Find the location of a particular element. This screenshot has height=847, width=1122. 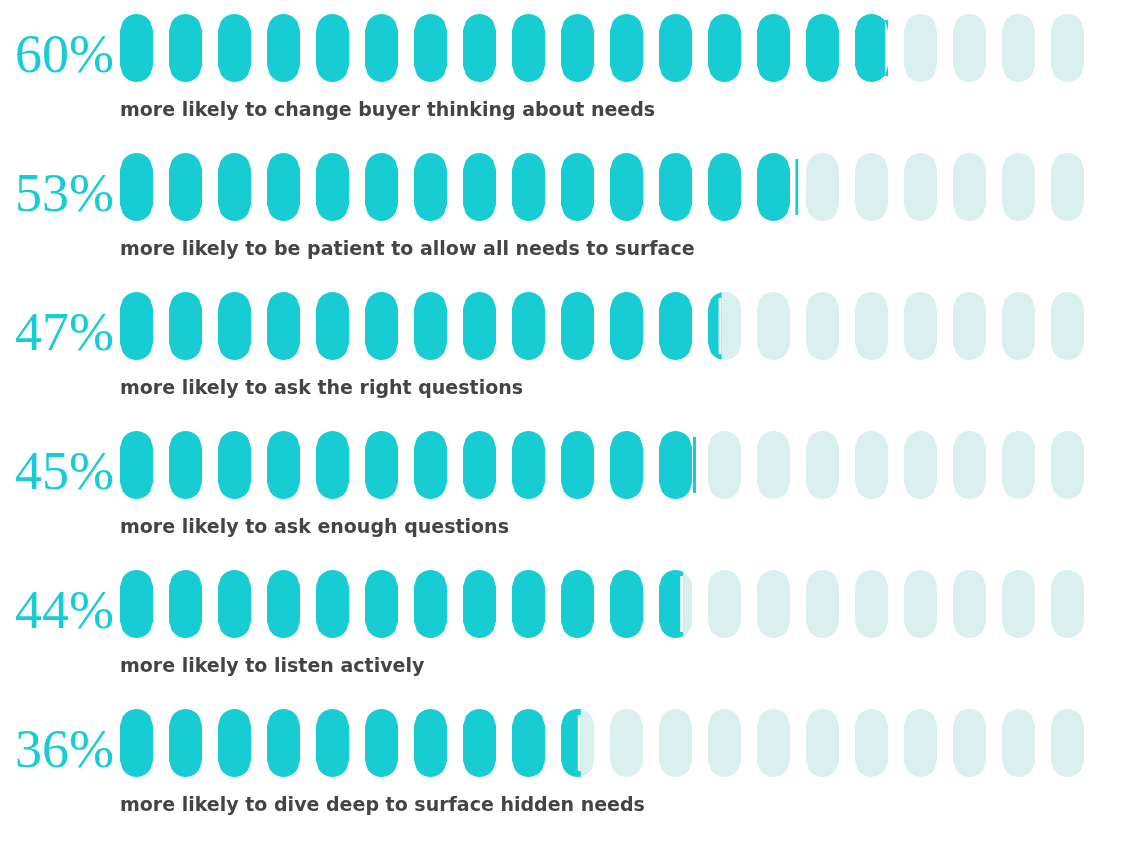

data-label: 45% is located at coordinates (64, 471).